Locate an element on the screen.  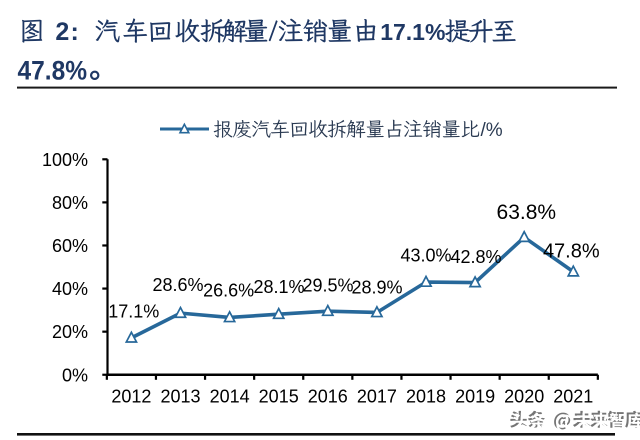
svg-text: 2017 is located at coordinates (377, 397).